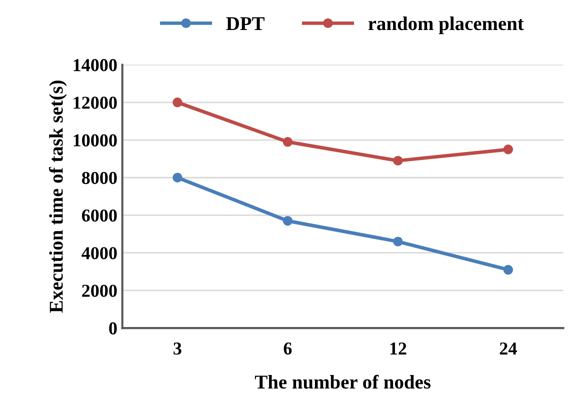  What do you see at coordinates (99, 178) in the screenshot?
I see `y-tick-label: 8000` at bounding box center [99, 178].